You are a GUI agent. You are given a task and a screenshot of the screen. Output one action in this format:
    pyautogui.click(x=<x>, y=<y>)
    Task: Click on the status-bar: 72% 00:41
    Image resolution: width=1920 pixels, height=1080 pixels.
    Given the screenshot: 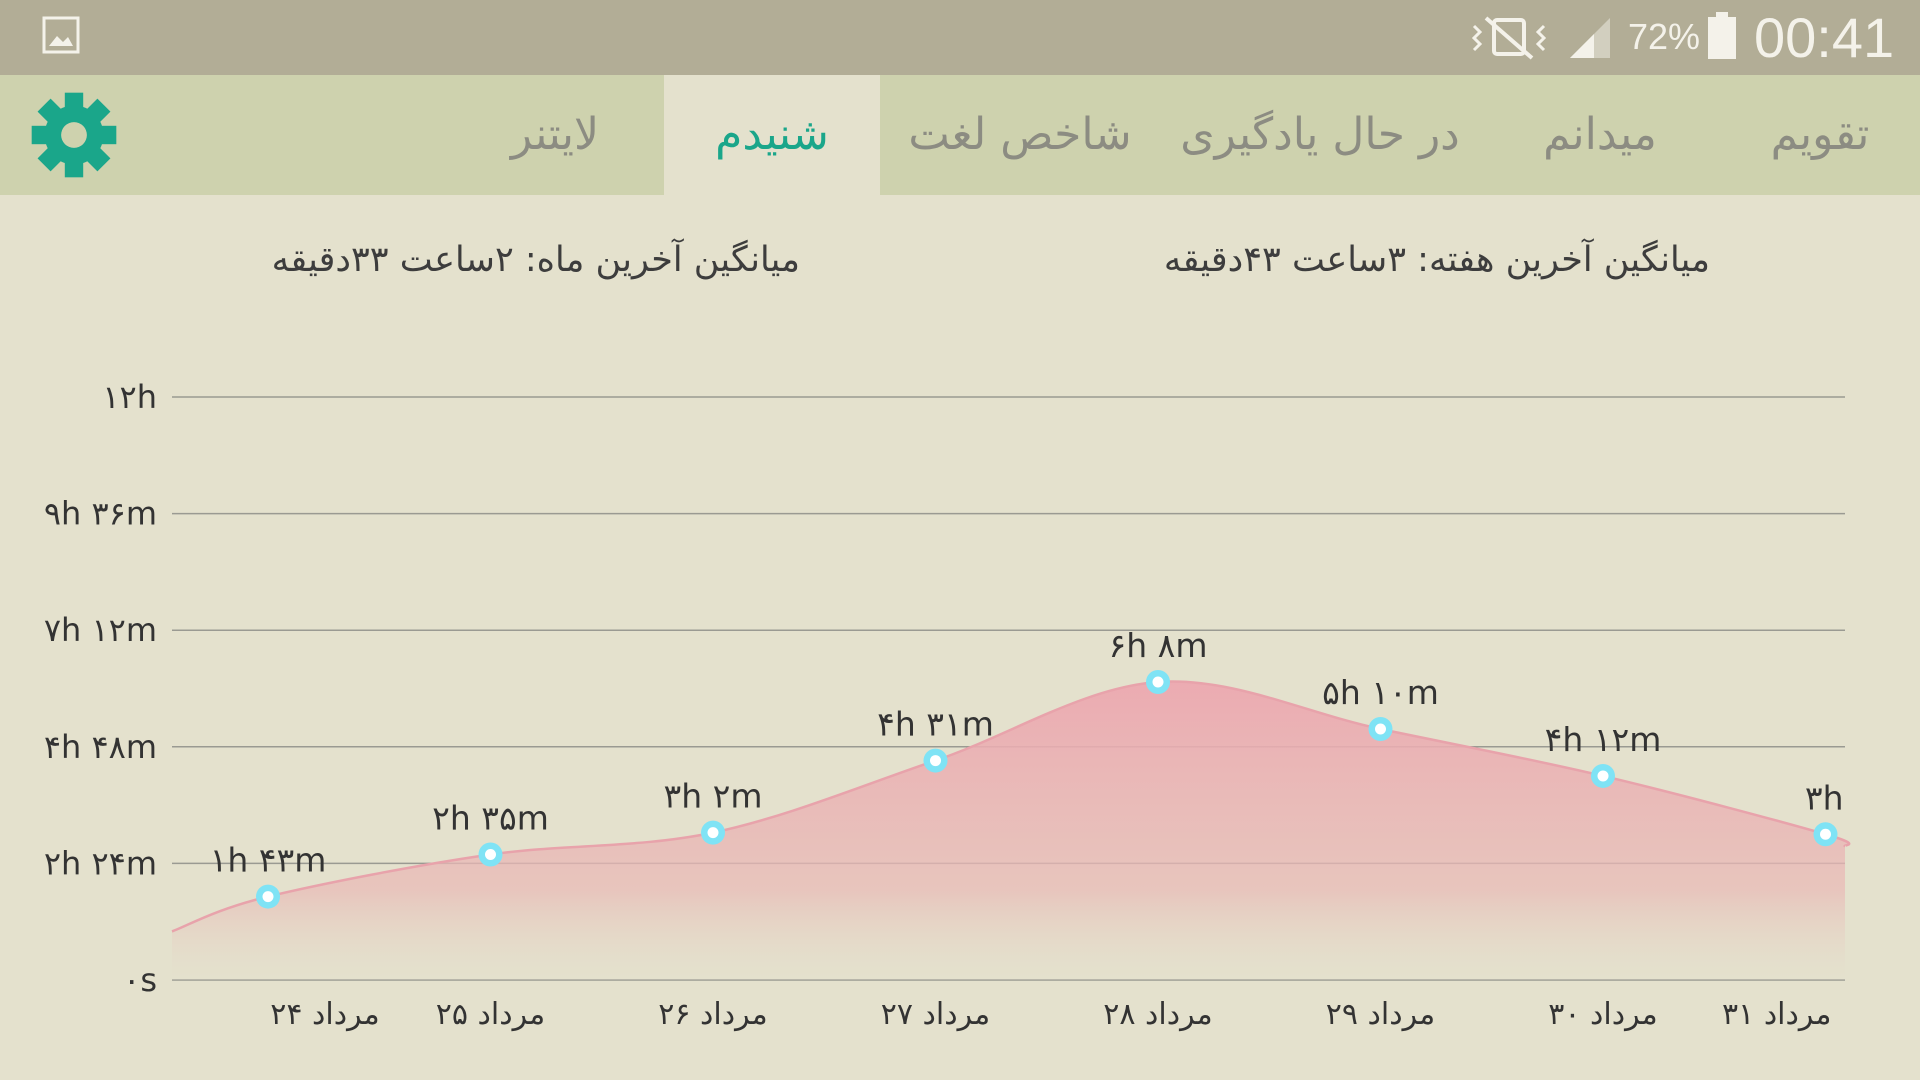 What is the action you would take?
    pyautogui.click(x=960, y=37)
    